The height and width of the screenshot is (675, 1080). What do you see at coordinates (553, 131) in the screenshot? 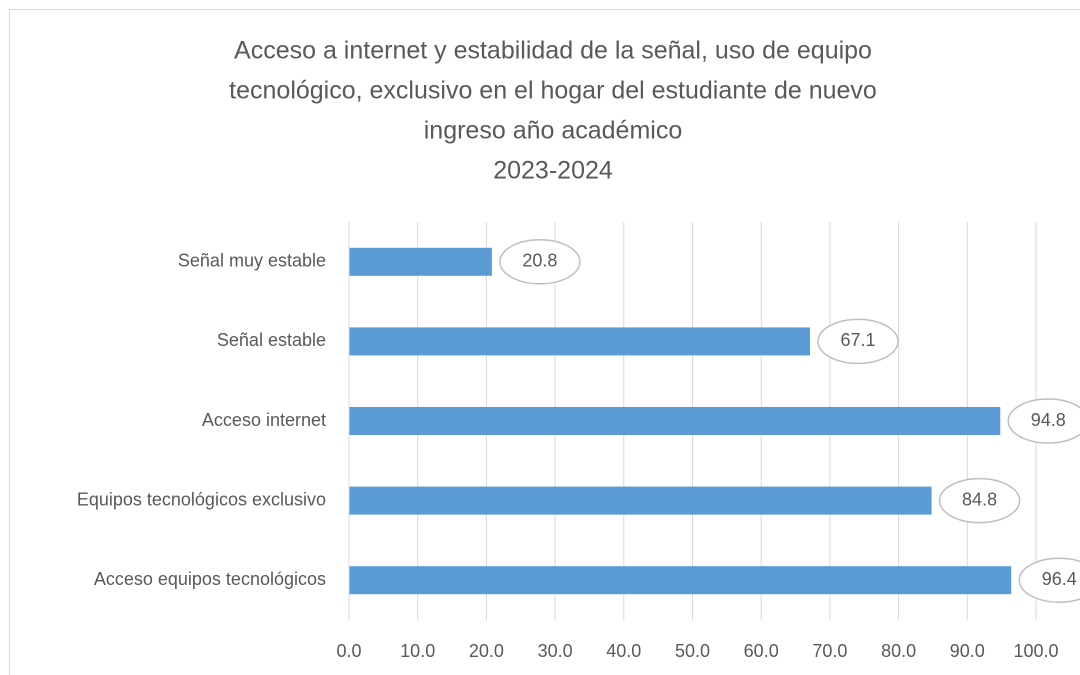
I see `chart-title: ingreso año académico` at bounding box center [553, 131].